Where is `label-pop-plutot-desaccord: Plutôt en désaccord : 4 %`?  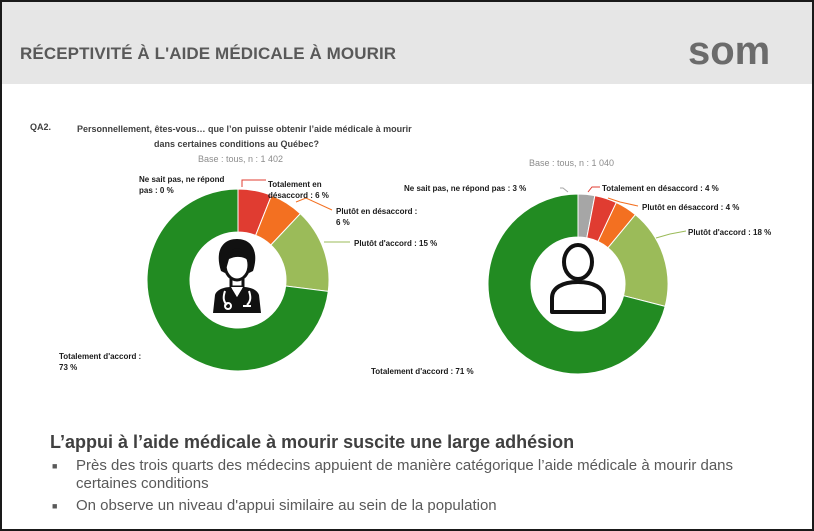
label-pop-plutot-desaccord: Plutôt en désaccord : 4 % is located at coordinates (691, 207).